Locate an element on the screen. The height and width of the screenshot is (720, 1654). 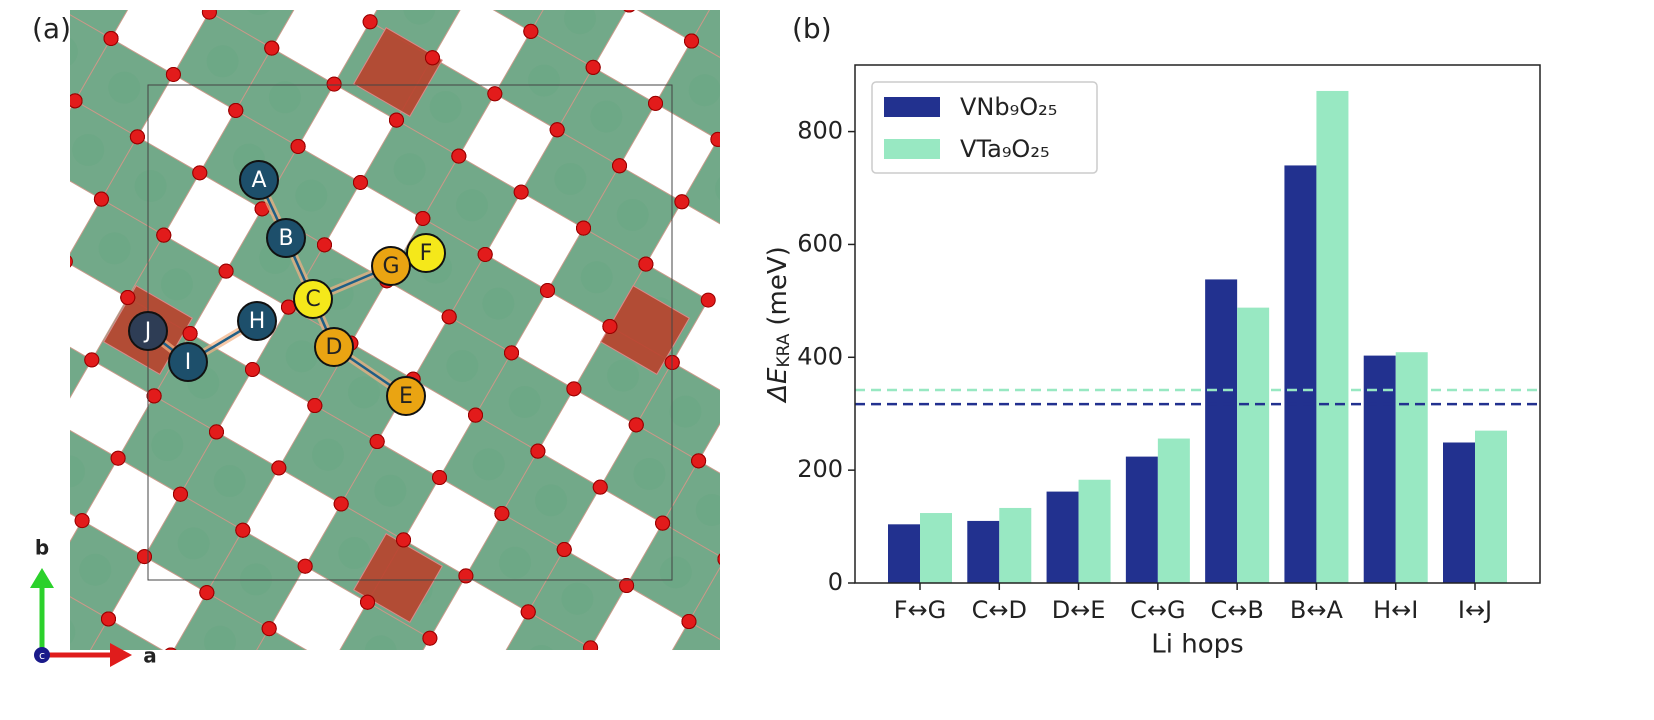
y-tick-label: 400 is located at coordinates (820, 356).